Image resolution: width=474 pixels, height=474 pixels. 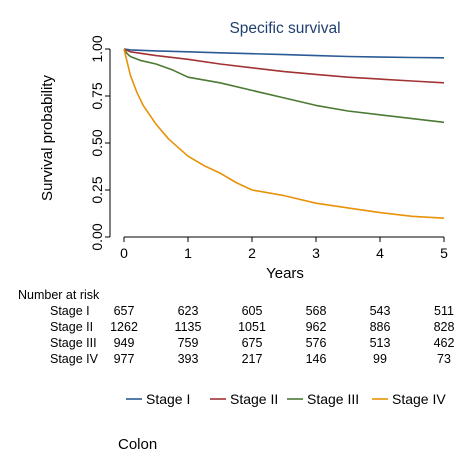 What do you see at coordinates (380, 359) in the screenshot?
I see `risk-cell: 99` at bounding box center [380, 359].